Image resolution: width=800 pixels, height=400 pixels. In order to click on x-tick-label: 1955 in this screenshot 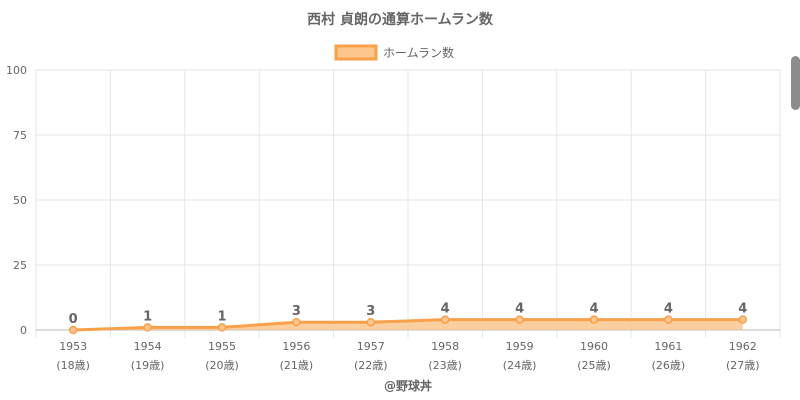, I will do `click(222, 346)`.